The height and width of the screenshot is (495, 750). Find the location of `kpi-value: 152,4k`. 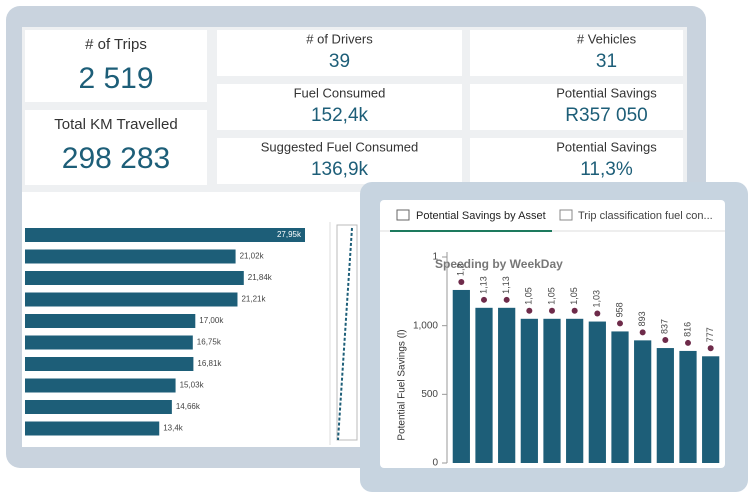

kpi-value: 152,4k is located at coordinates (340, 115).